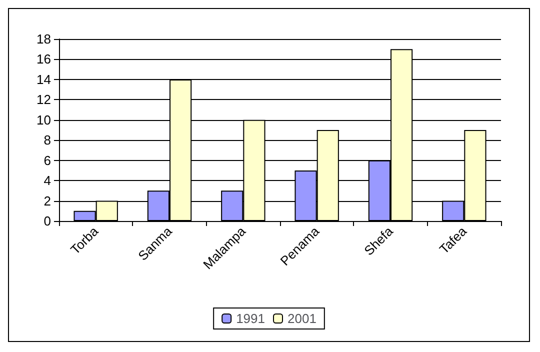 The height and width of the screenshot is (352, 540). What do you see at coordinates (47, 180) in the screenshot?
I see `y-tick-label: 4` at bounding box center [47, 180].